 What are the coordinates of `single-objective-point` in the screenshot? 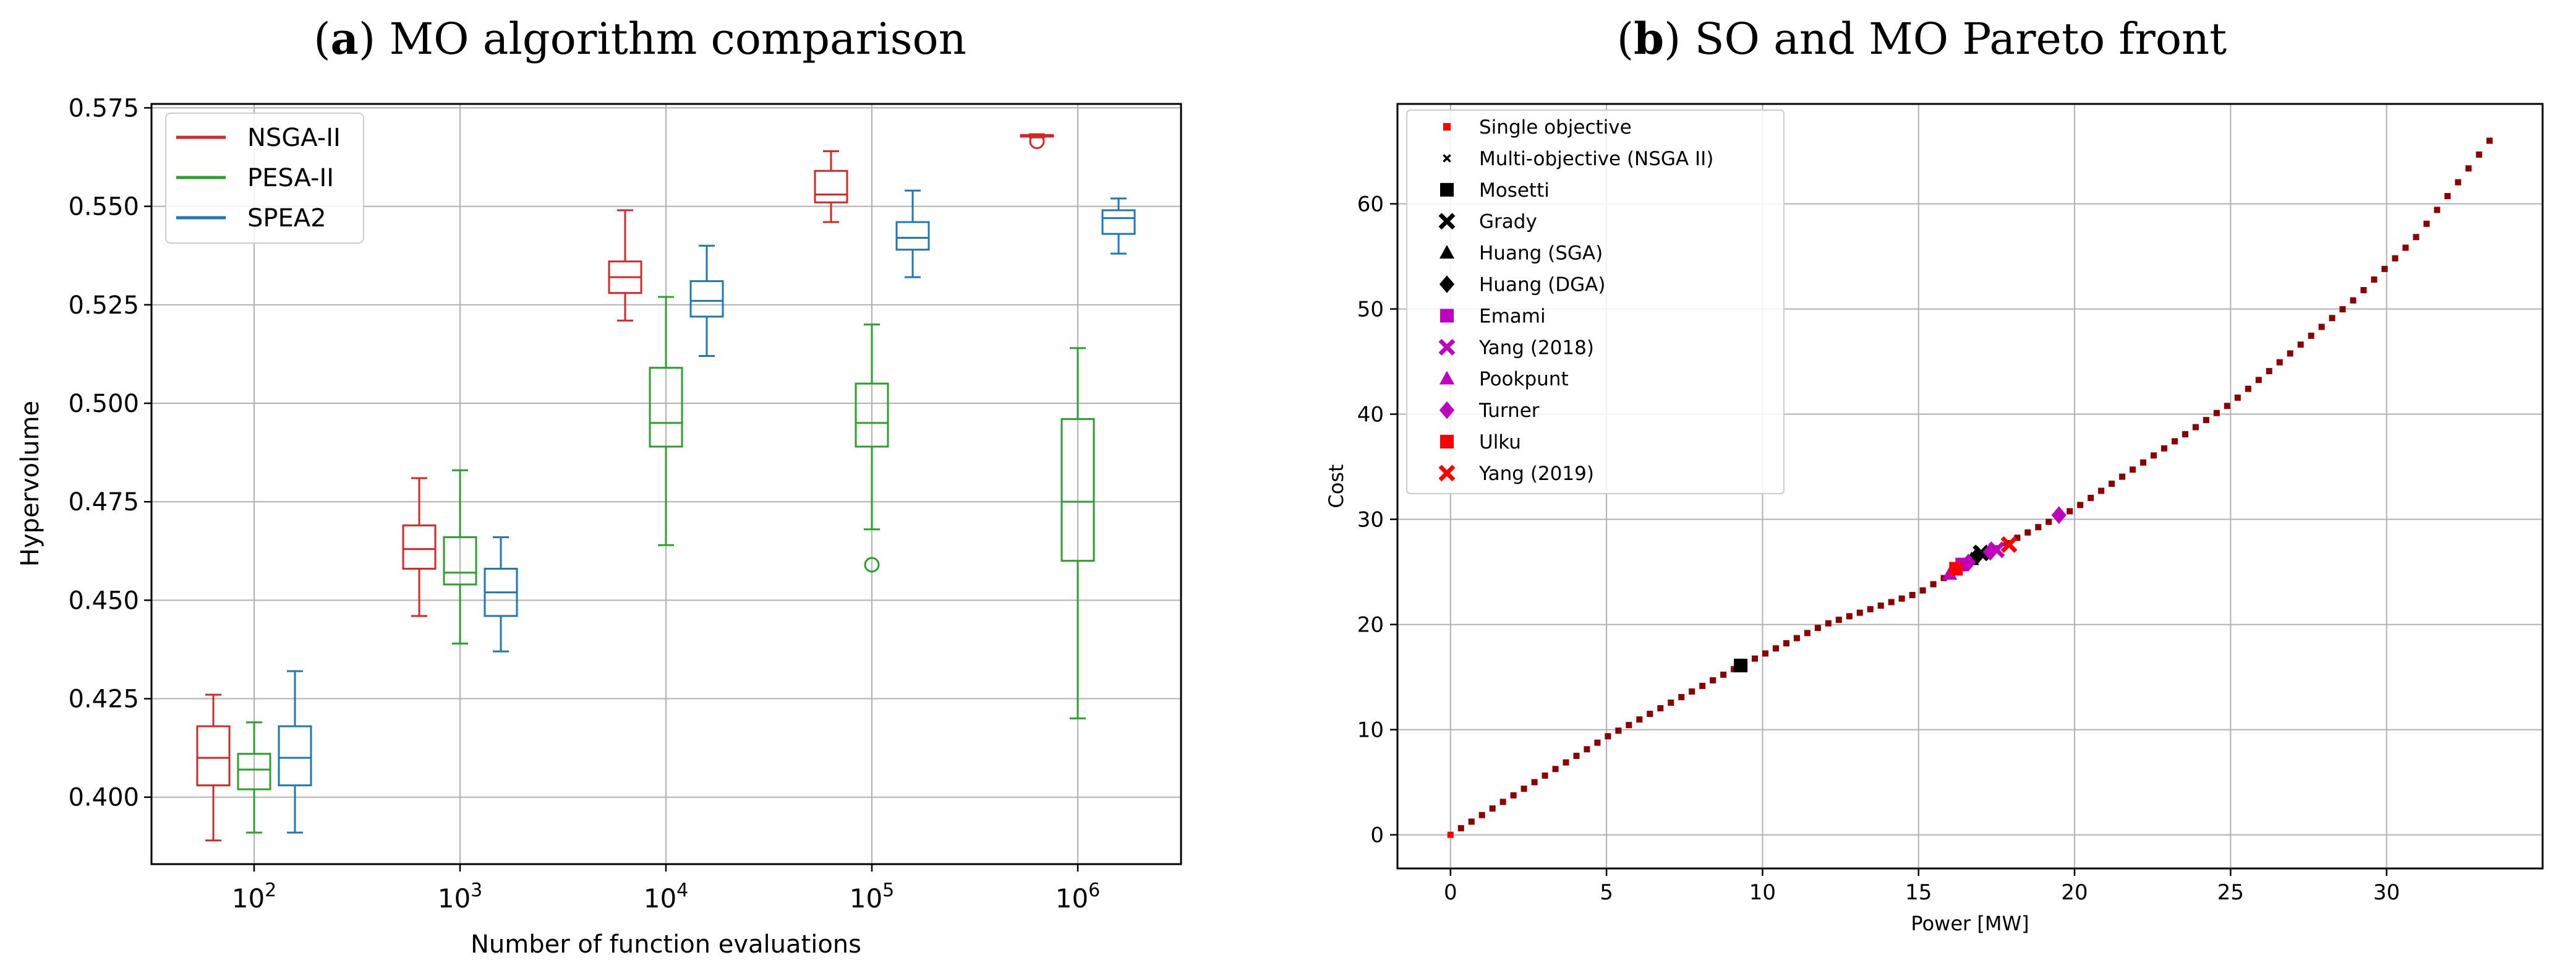 It's located at (1450, 834).